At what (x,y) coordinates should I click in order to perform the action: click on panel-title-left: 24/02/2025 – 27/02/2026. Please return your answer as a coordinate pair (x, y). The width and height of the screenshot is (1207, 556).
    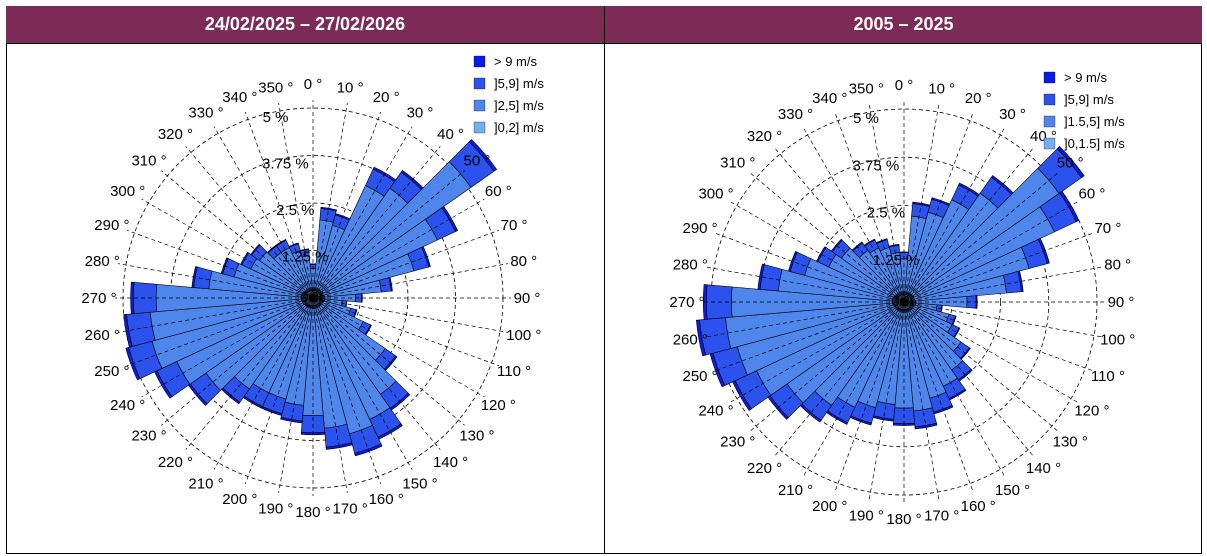
    Looking at the image, I should click on (305, 25).